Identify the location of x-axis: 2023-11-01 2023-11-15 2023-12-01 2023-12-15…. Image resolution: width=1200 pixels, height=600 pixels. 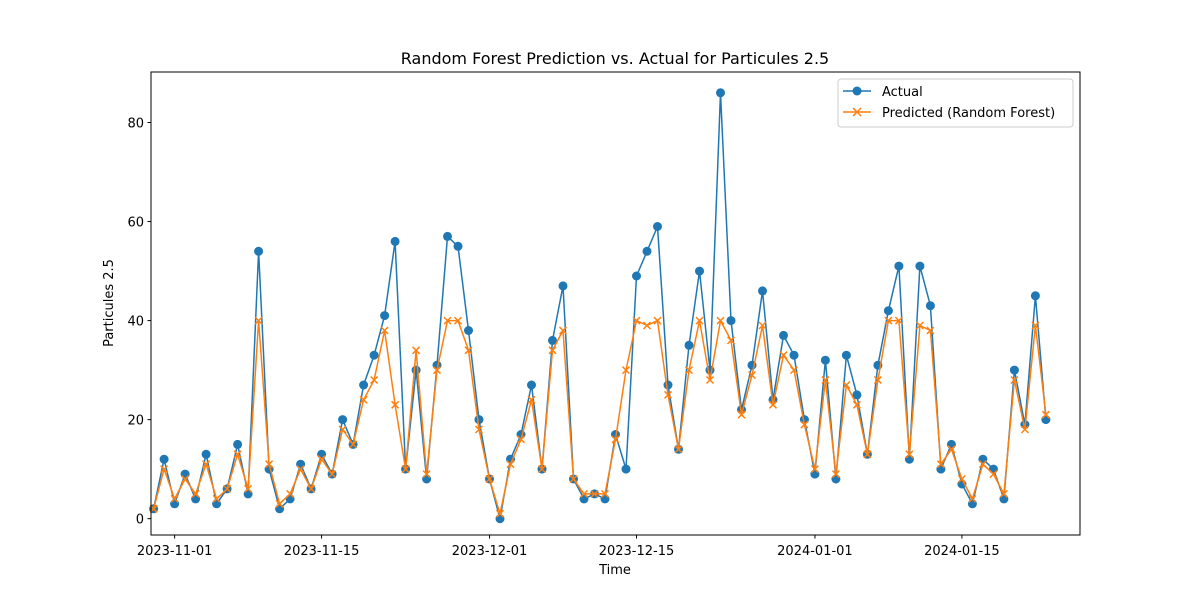
(568, 547).